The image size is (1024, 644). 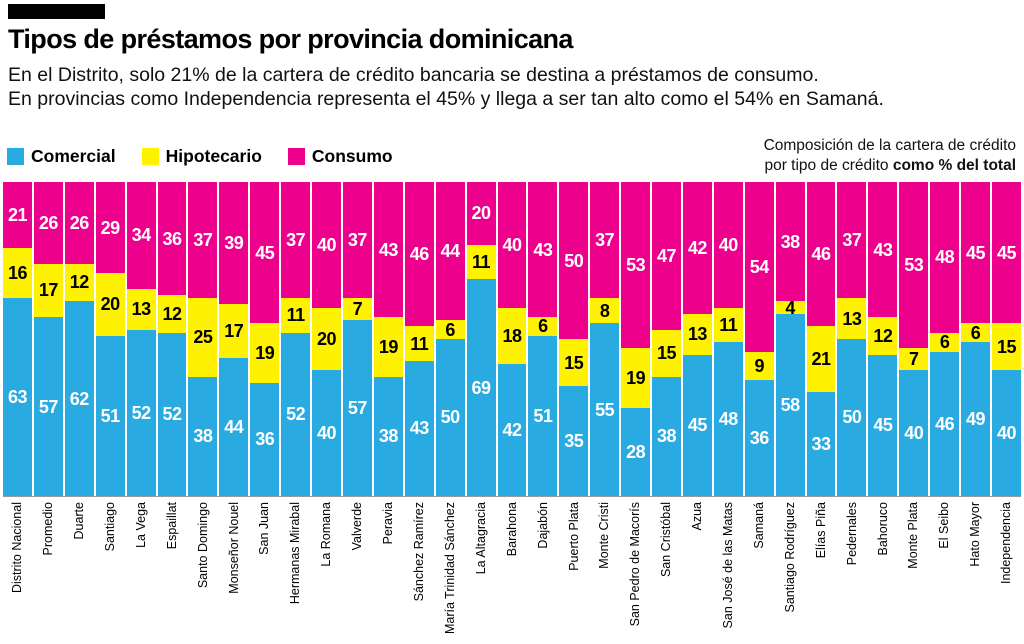 I want to click on x-axis-label: La Vega, so click(x=140, y=525).